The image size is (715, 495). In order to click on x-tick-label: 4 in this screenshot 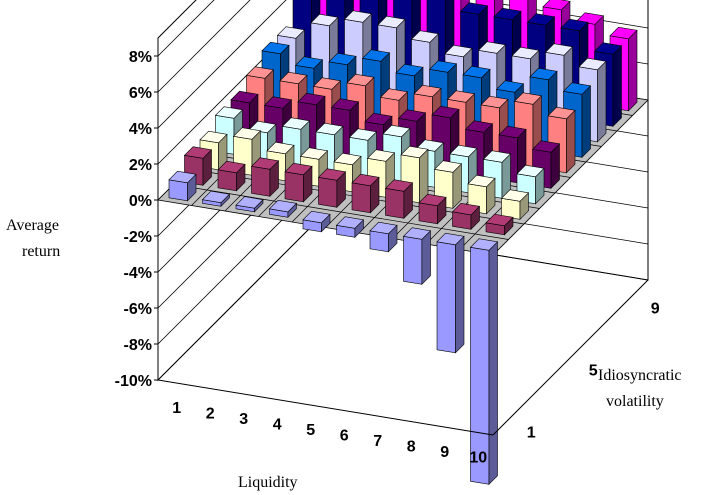, I will do `click(277, 424)`.